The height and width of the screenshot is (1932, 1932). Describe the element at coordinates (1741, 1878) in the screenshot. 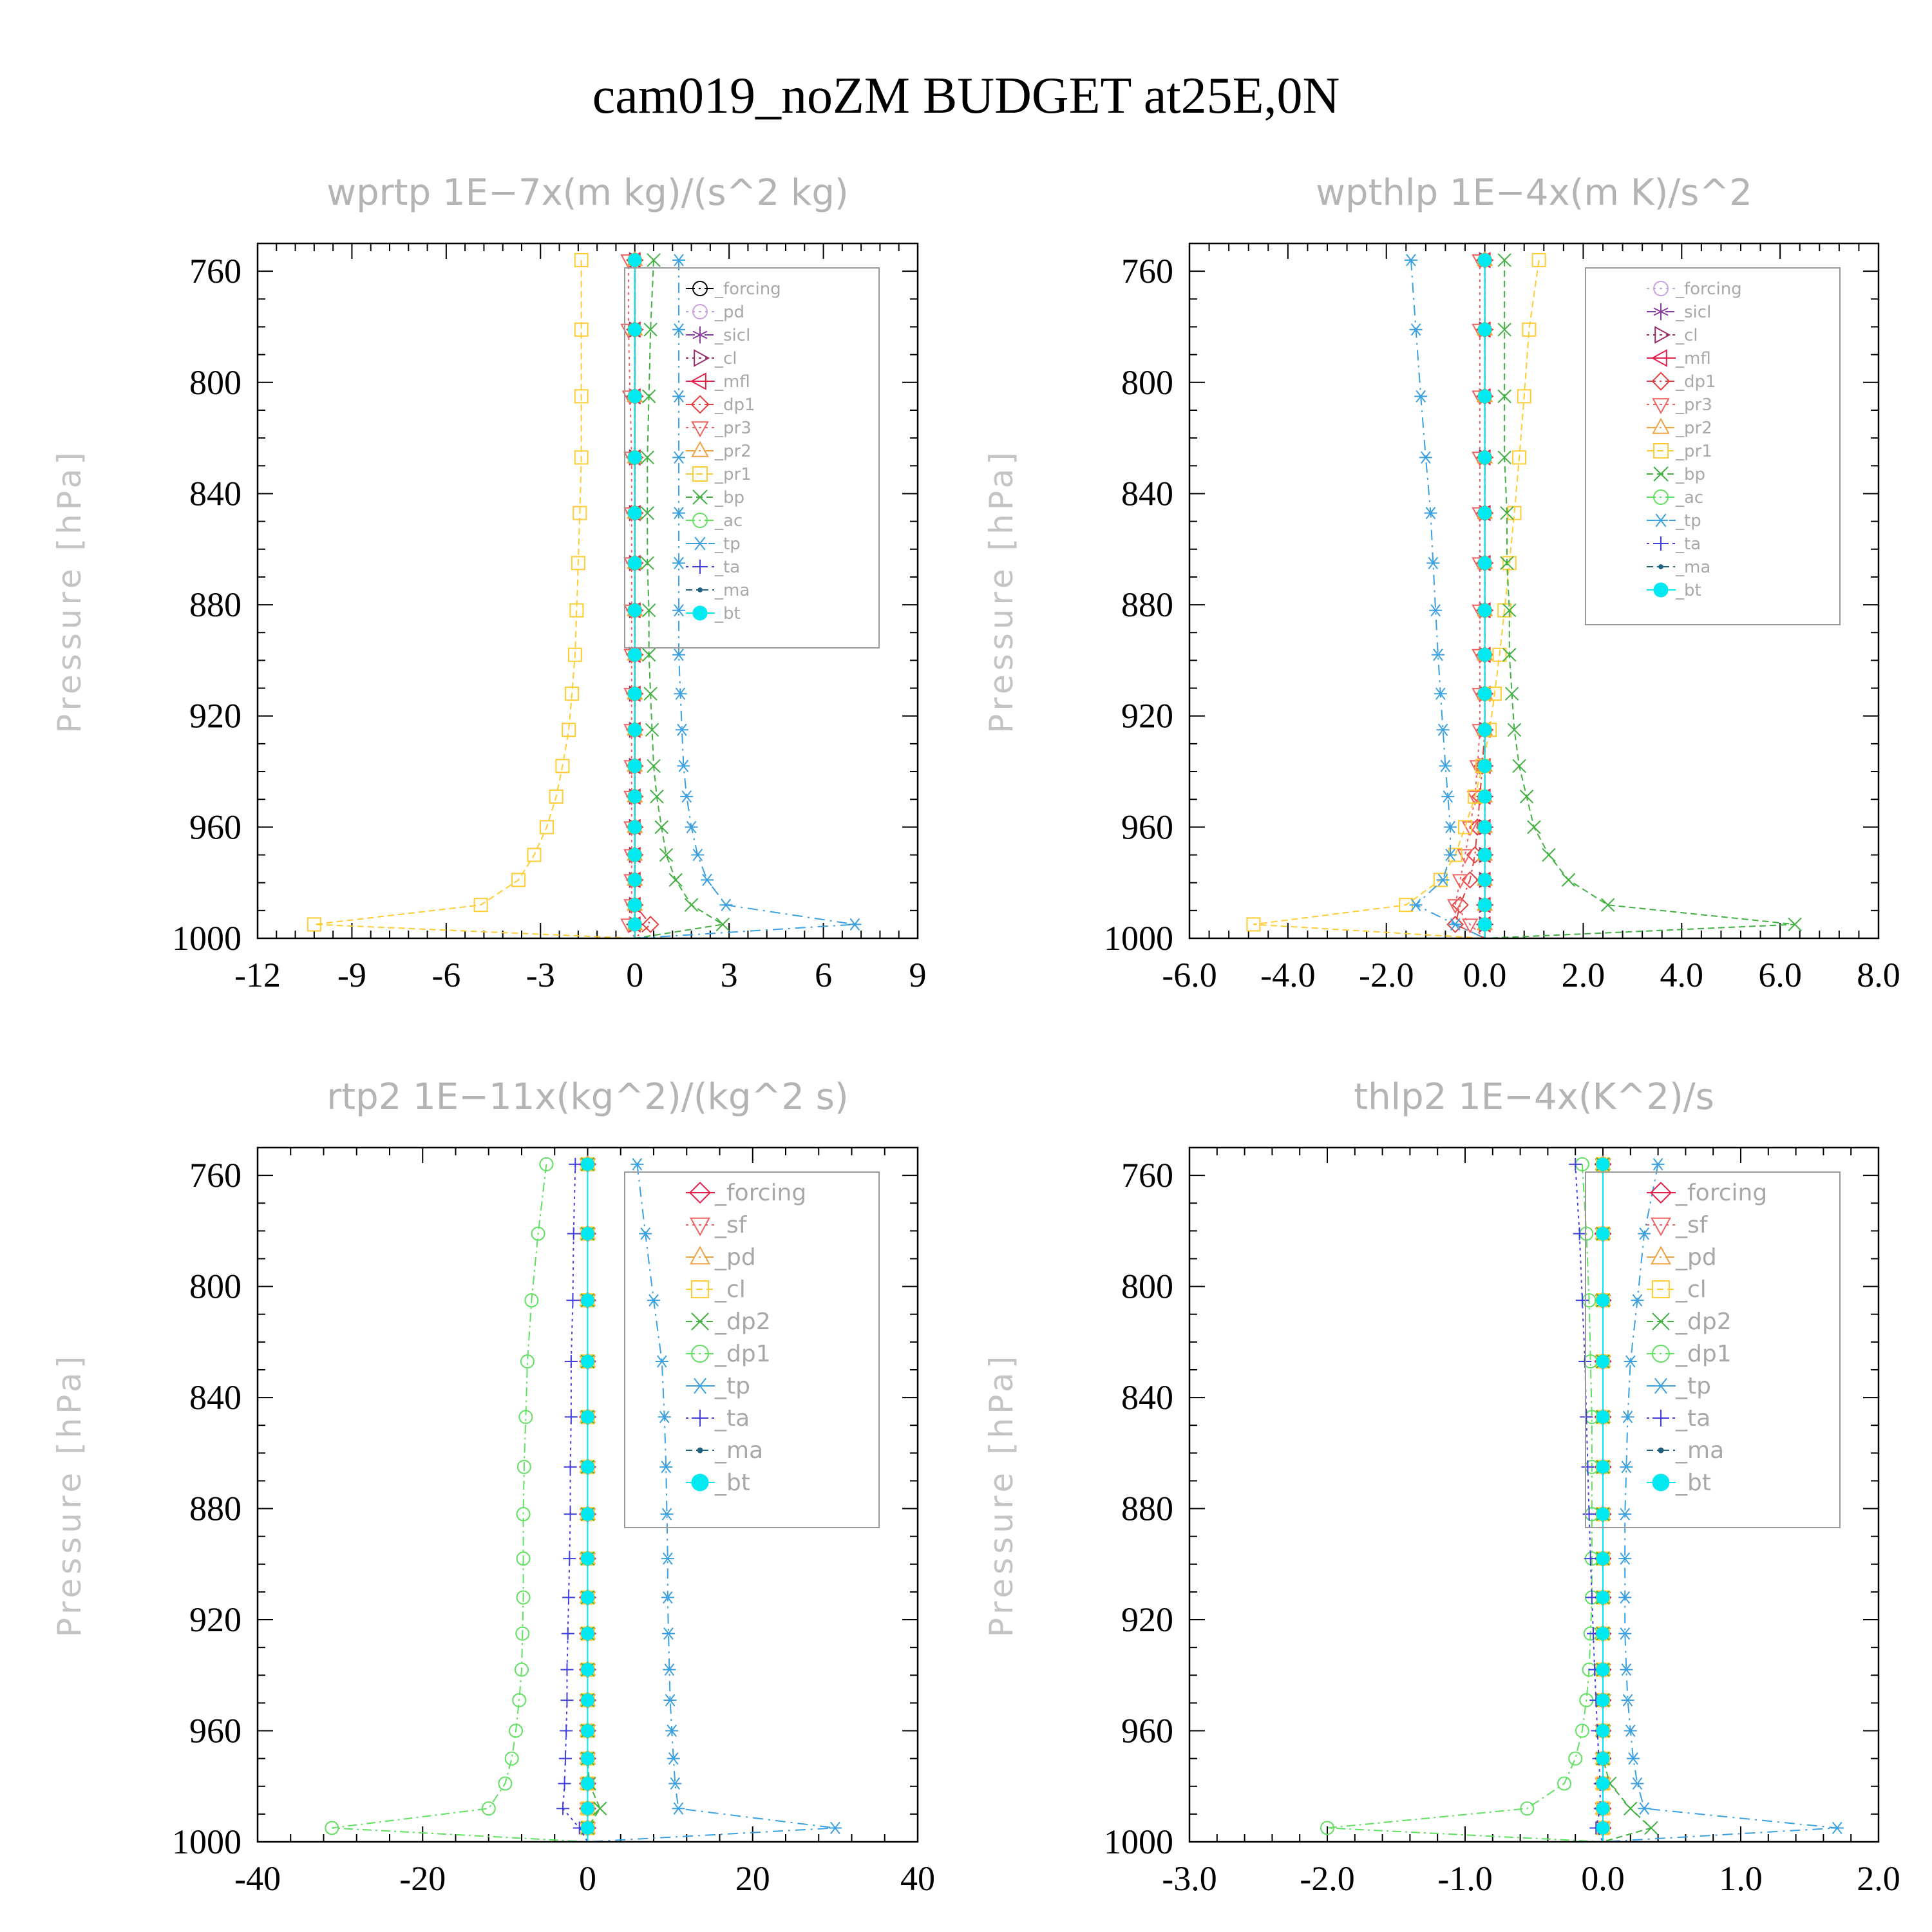

I see `x-tick-label: 1.0` at that location.